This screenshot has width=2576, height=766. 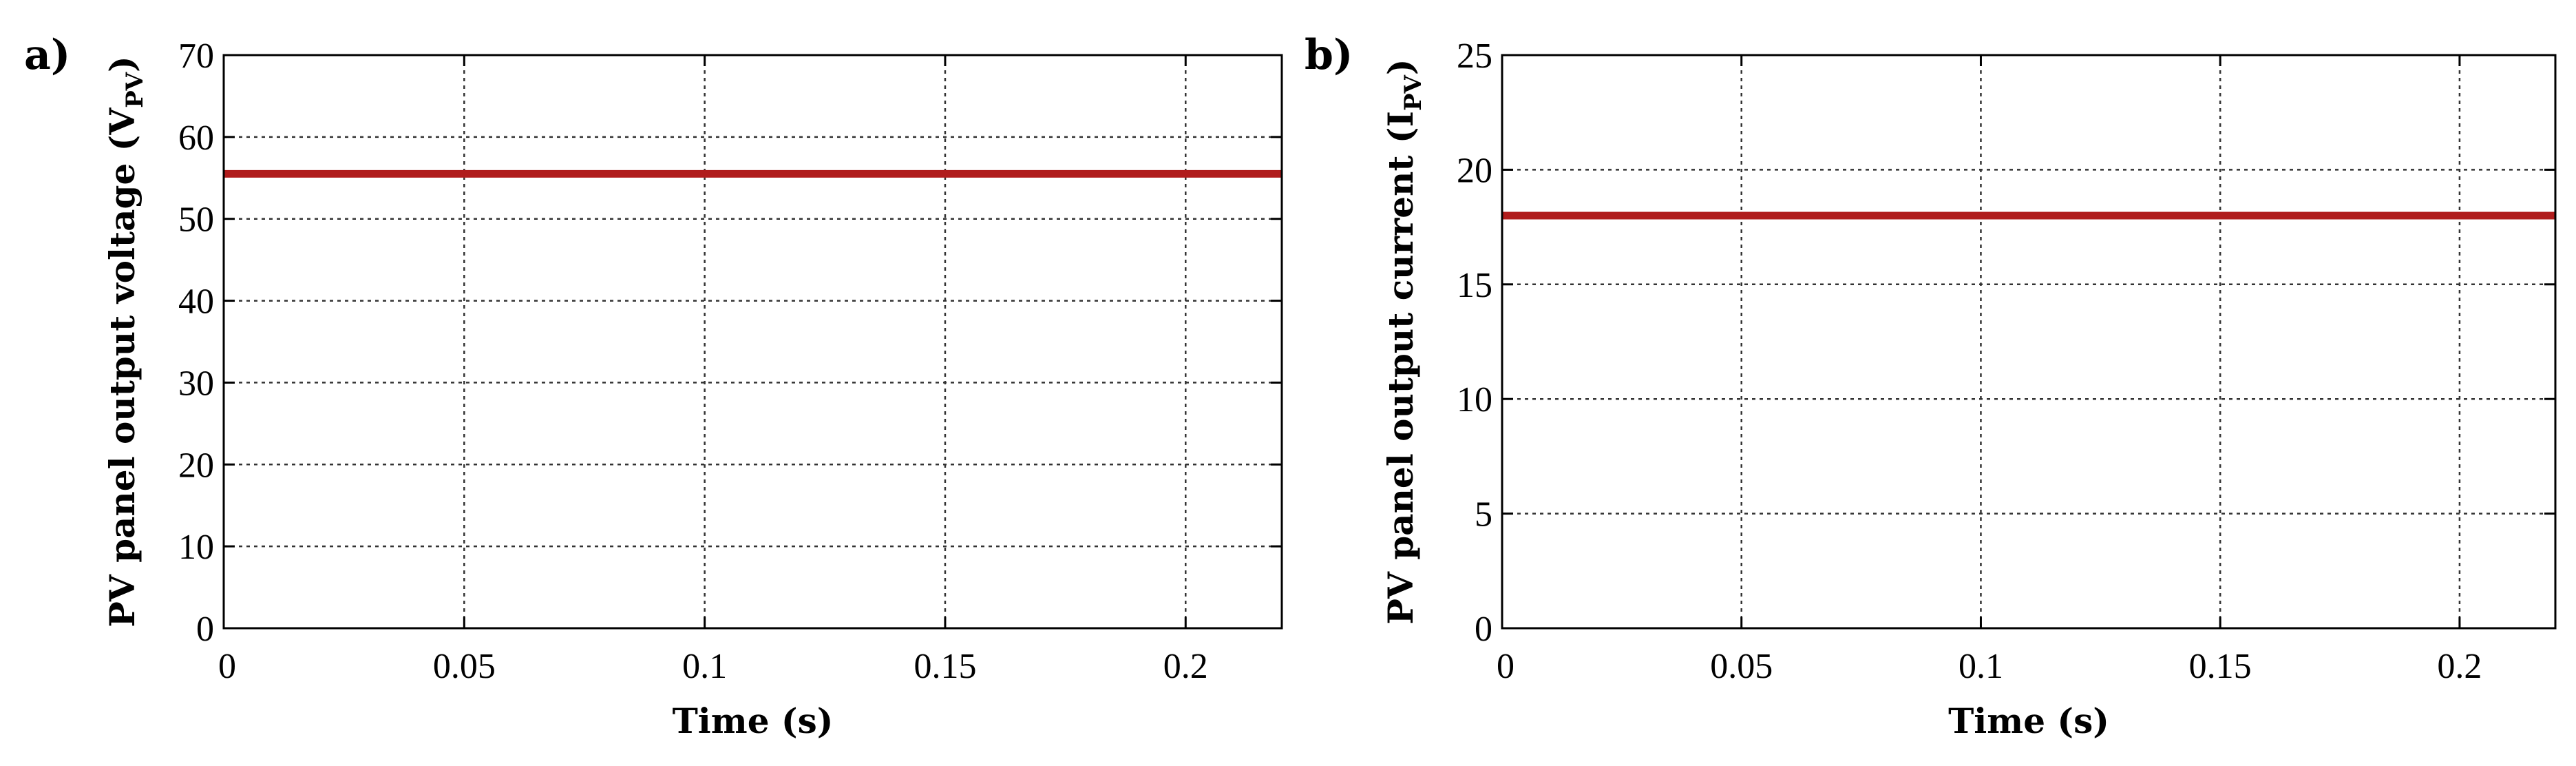 What do you see at coordinates (196, 56) in the screenshot?
I see `y-tick-label: 70` at bounding box center [196, 56].